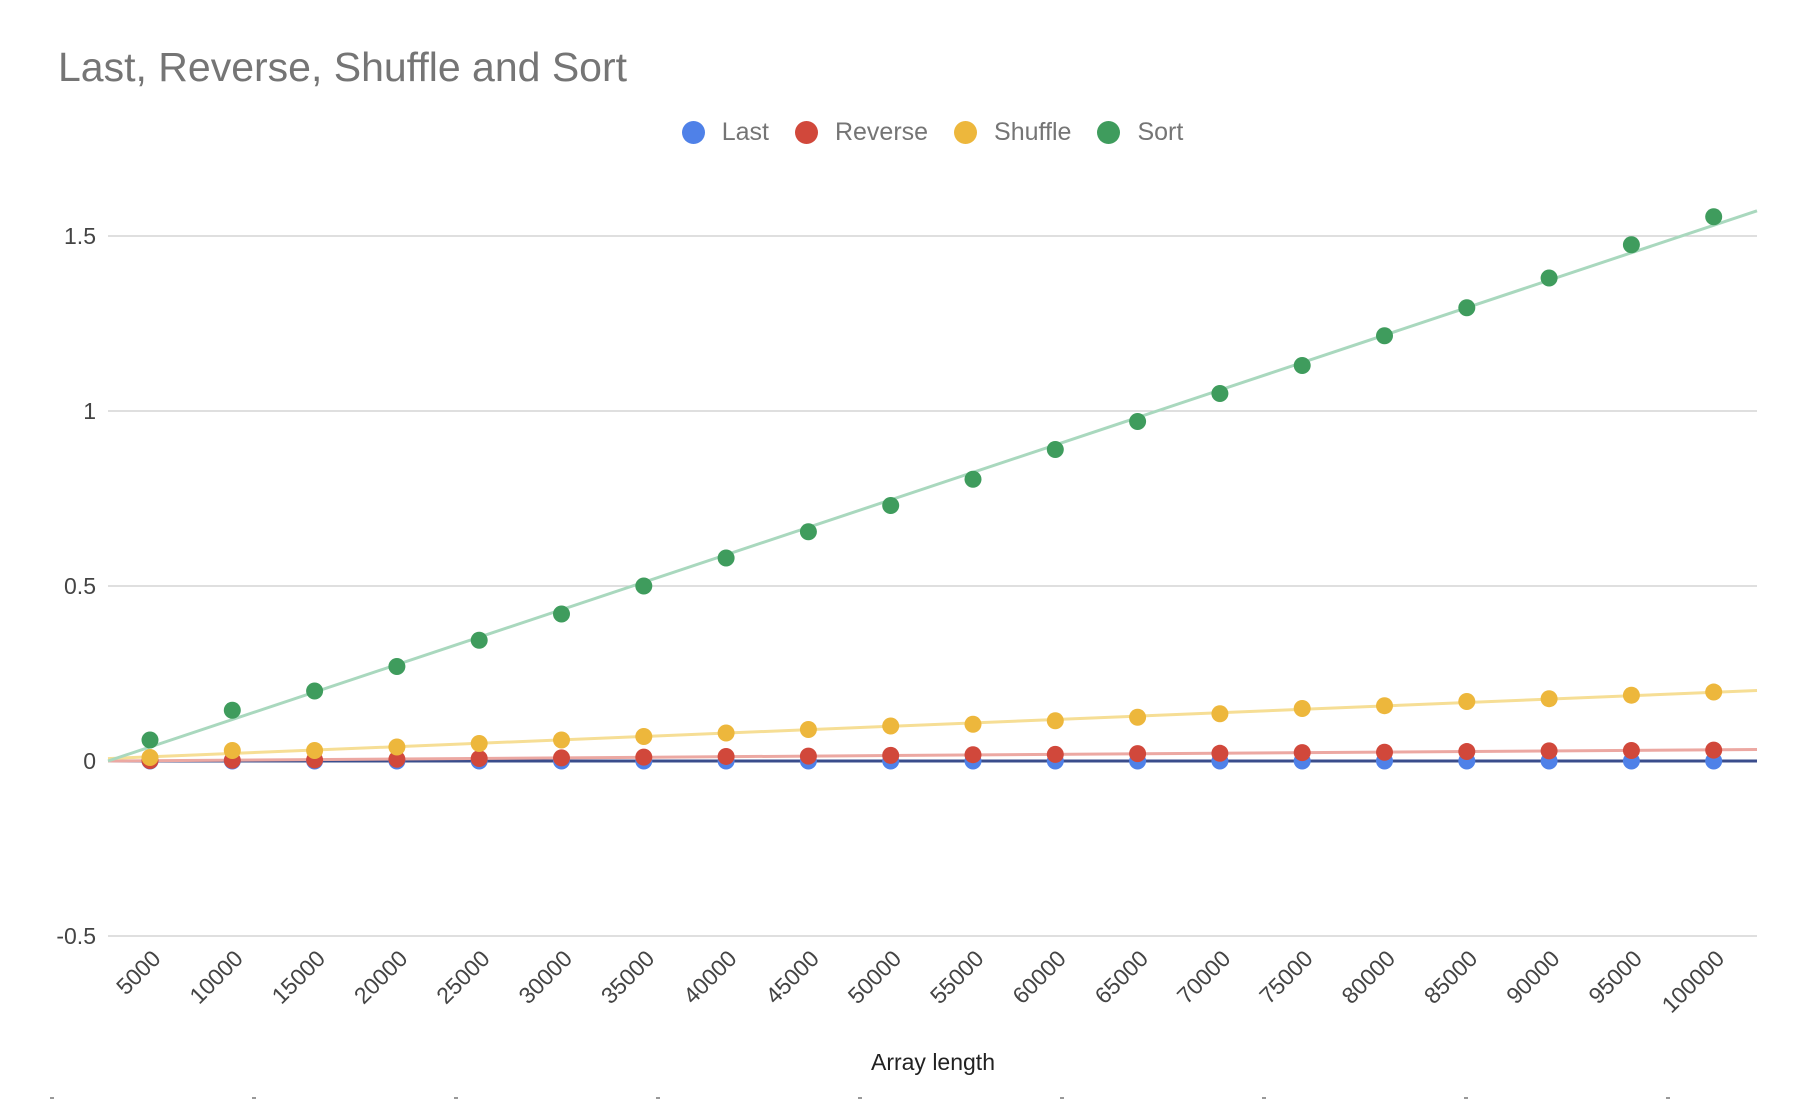 The width and height of the screenshot is (1816, 1102). I want to click on x-tick-label: 35000, so click(628, 977).